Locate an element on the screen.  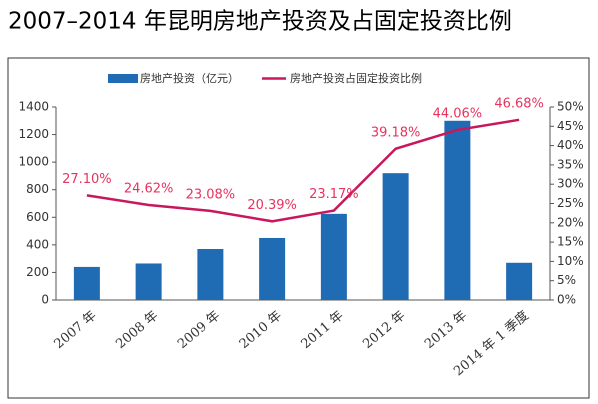
y2-tick-label: 30% is located at coordinates (570, 184).